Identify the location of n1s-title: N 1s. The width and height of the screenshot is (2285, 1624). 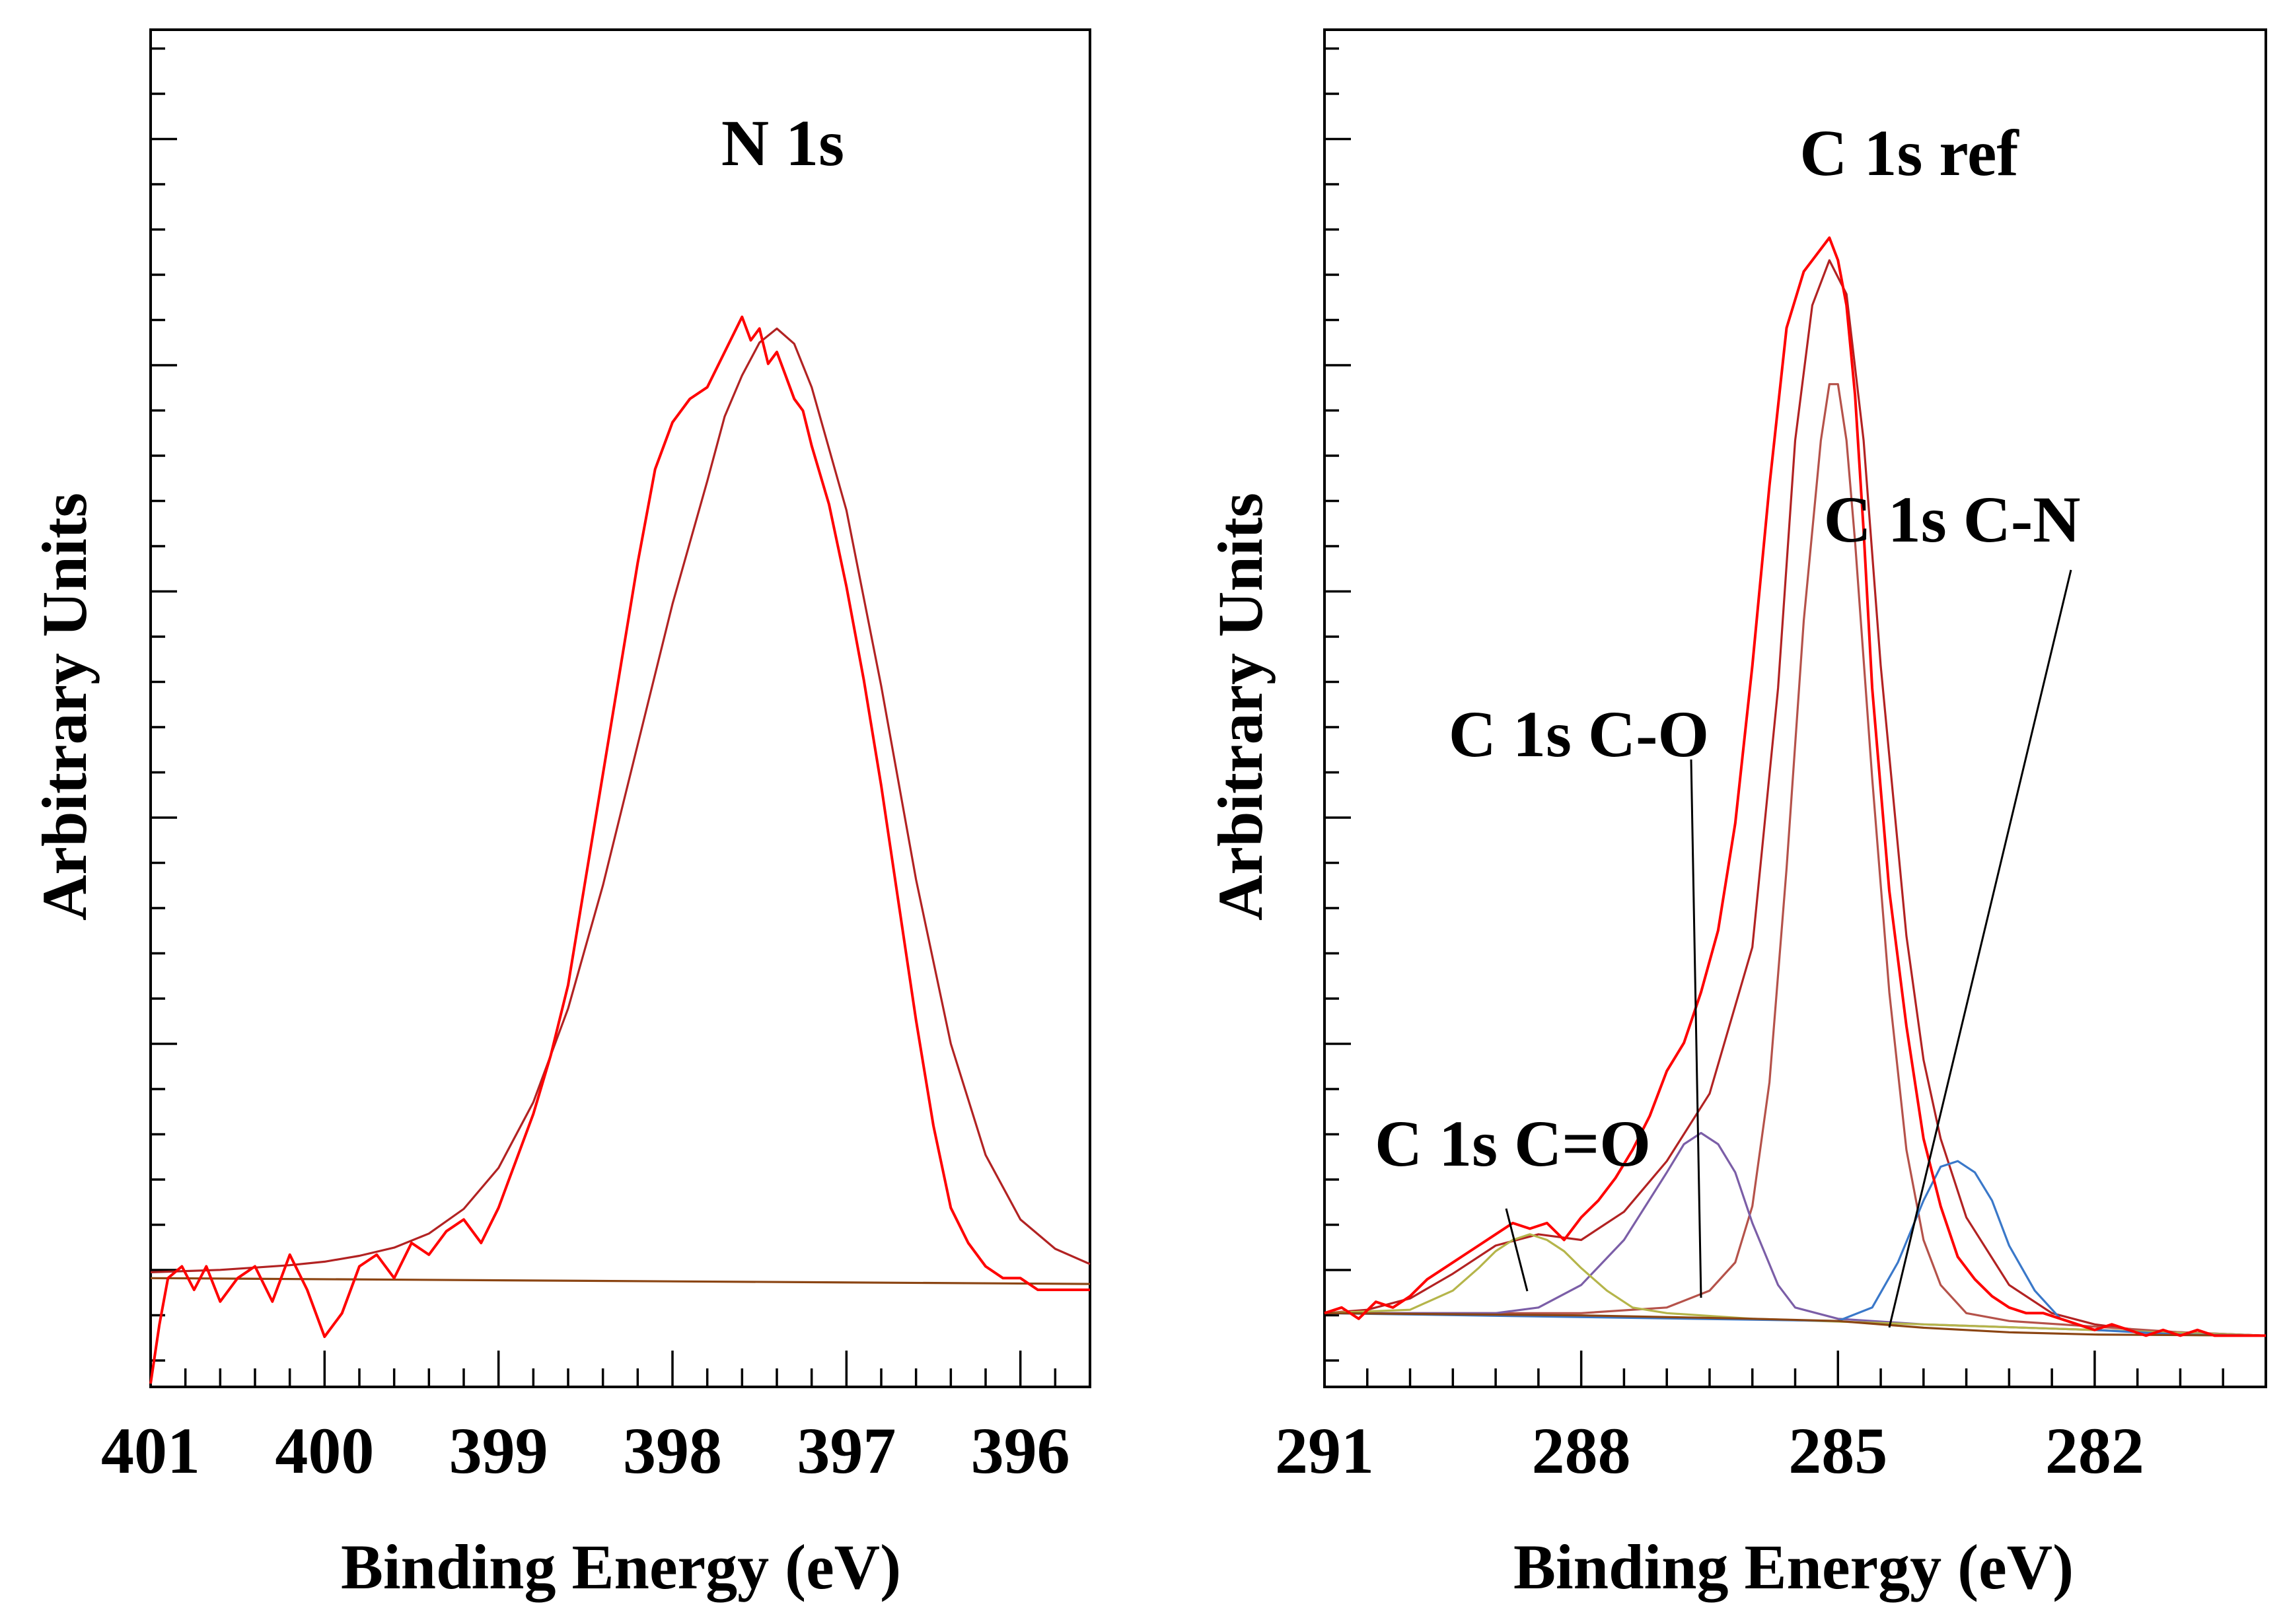
(782, 143).